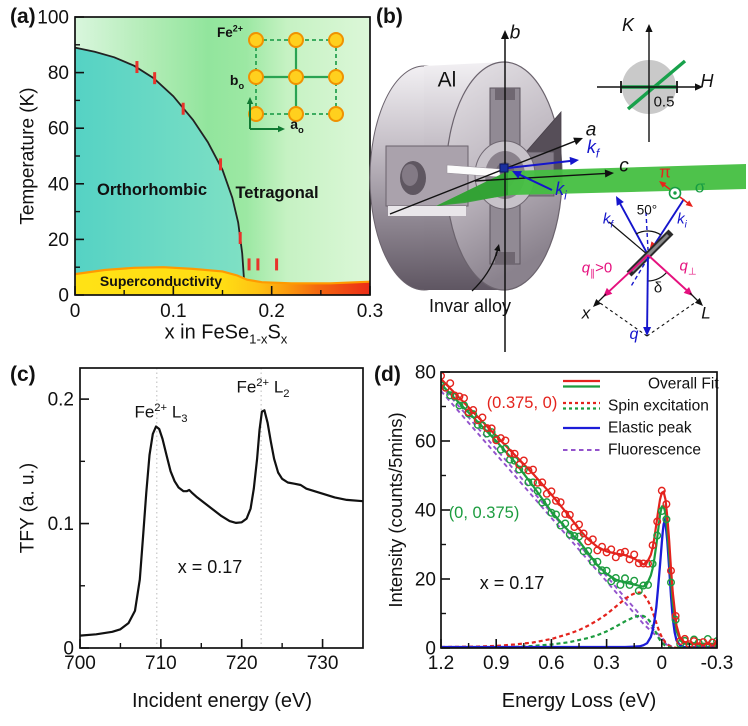 The height and width of the screenshot is (726, 748). What do you see at coordinates (593, 148) in the screenshot?
I see `kf-vector-label: kf` at bounding box center [593, 148].